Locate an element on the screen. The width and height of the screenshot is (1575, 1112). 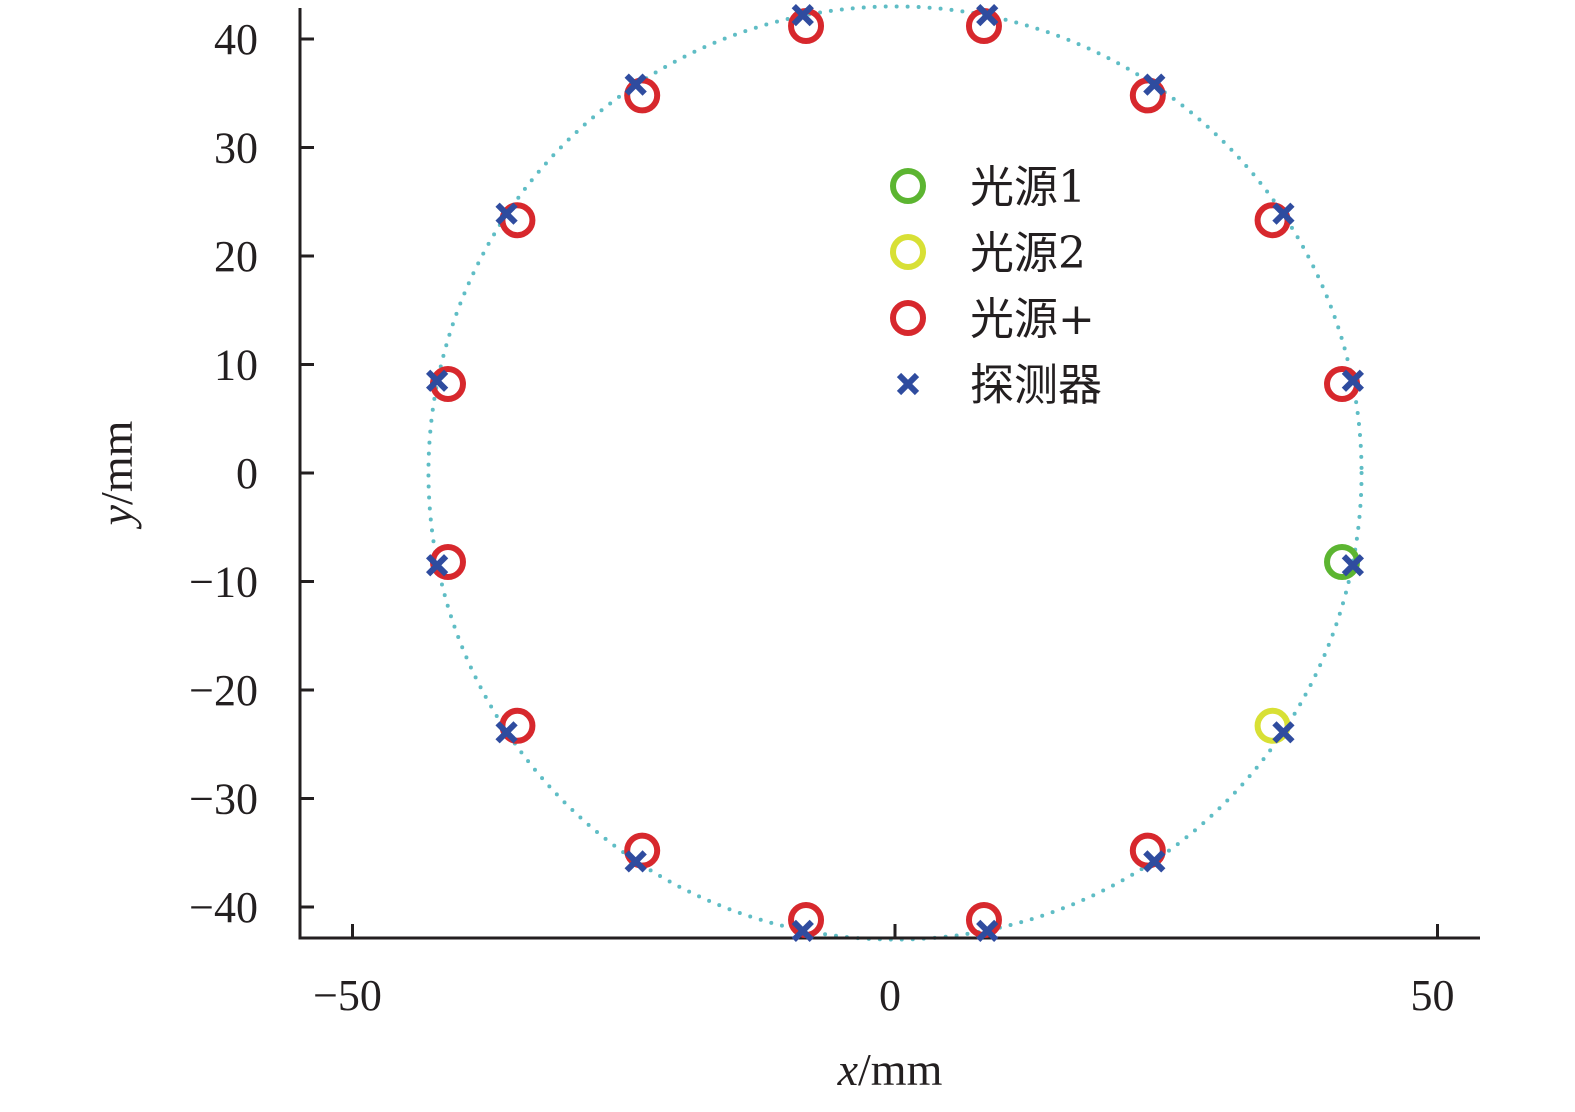
y-tick-label: 20 is located at coordinates (236, 256).